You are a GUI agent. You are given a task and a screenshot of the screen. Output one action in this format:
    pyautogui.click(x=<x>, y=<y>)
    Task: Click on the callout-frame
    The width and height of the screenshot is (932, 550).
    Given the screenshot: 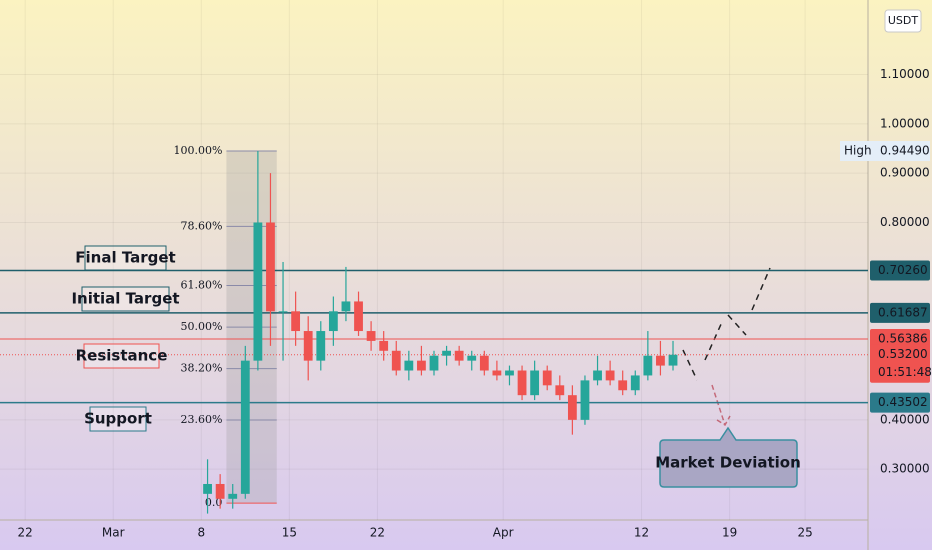 What is the action you would take?
    pyautogui.click(x=728, y=457)
    